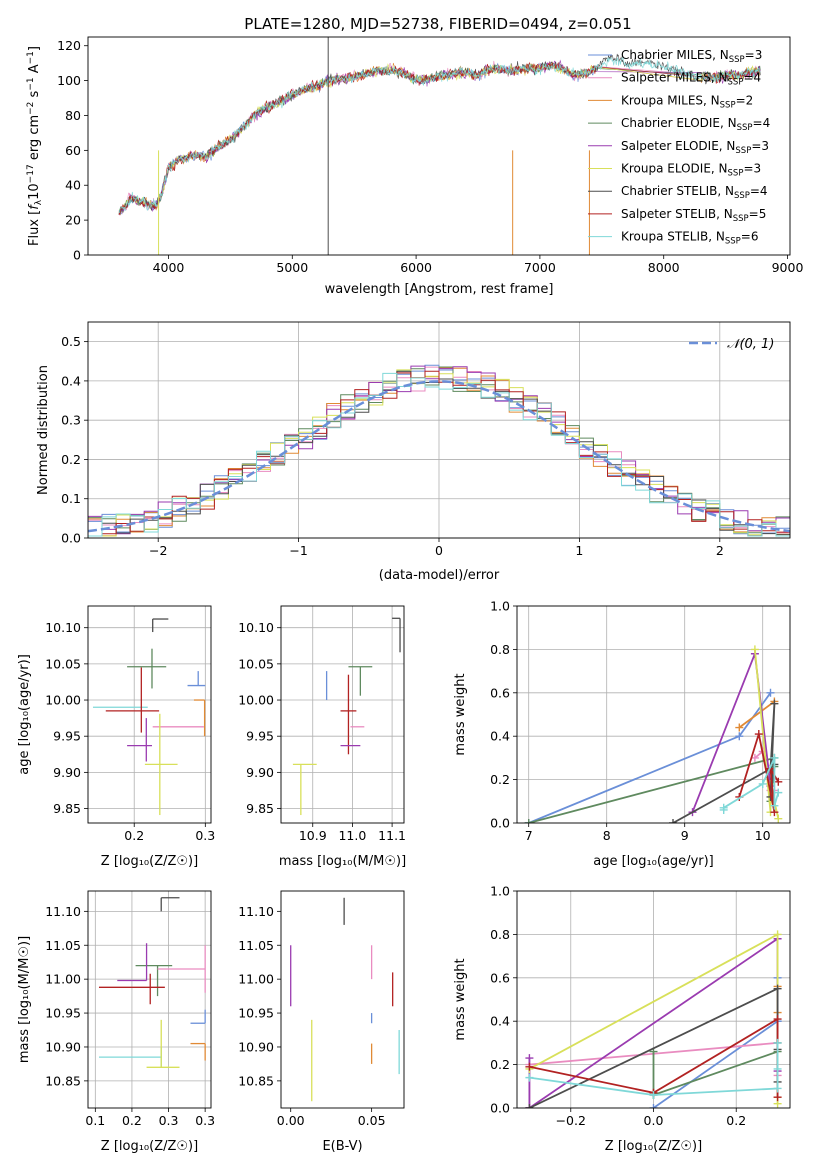 This screenshot has height=1170, width=819. I want to click on x-tick-label: 8, so click(607, 835).